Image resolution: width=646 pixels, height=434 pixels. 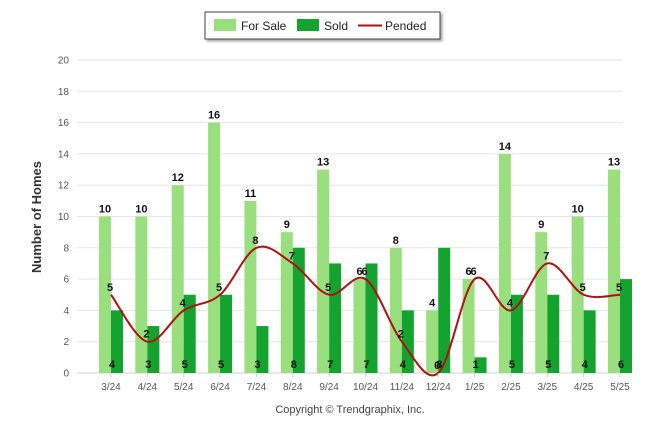 What do you see at coordinates (438, 387) in the screenshot?
I see `x-tick-label: 12/24` at bounding box center [438, 387].